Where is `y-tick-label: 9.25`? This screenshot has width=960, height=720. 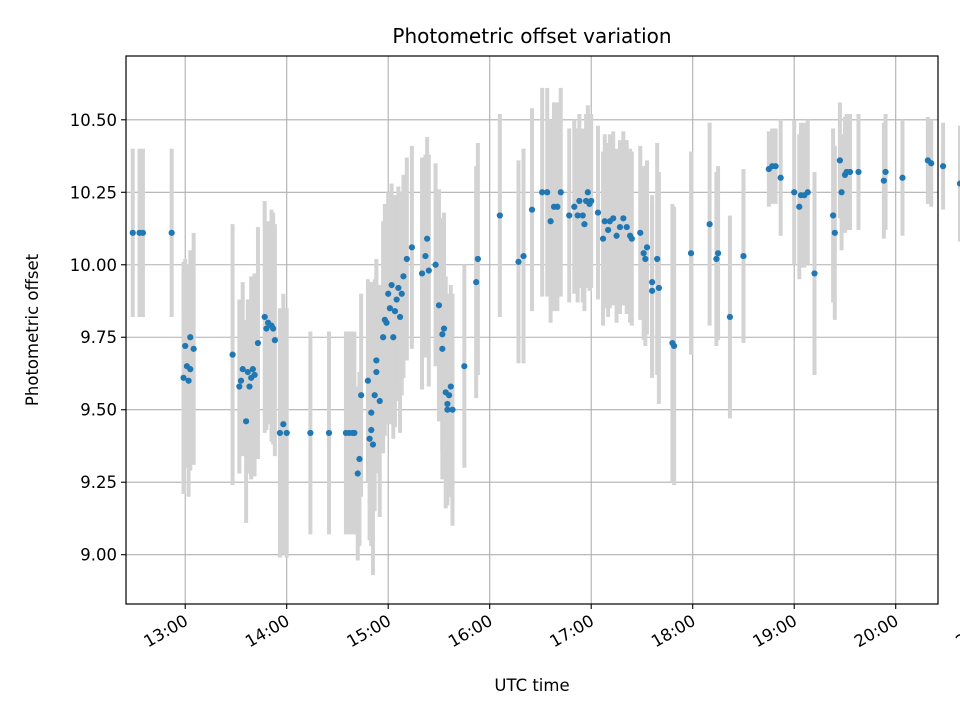
y-tick-label: 9.25 is located at coordinates (98, 482).